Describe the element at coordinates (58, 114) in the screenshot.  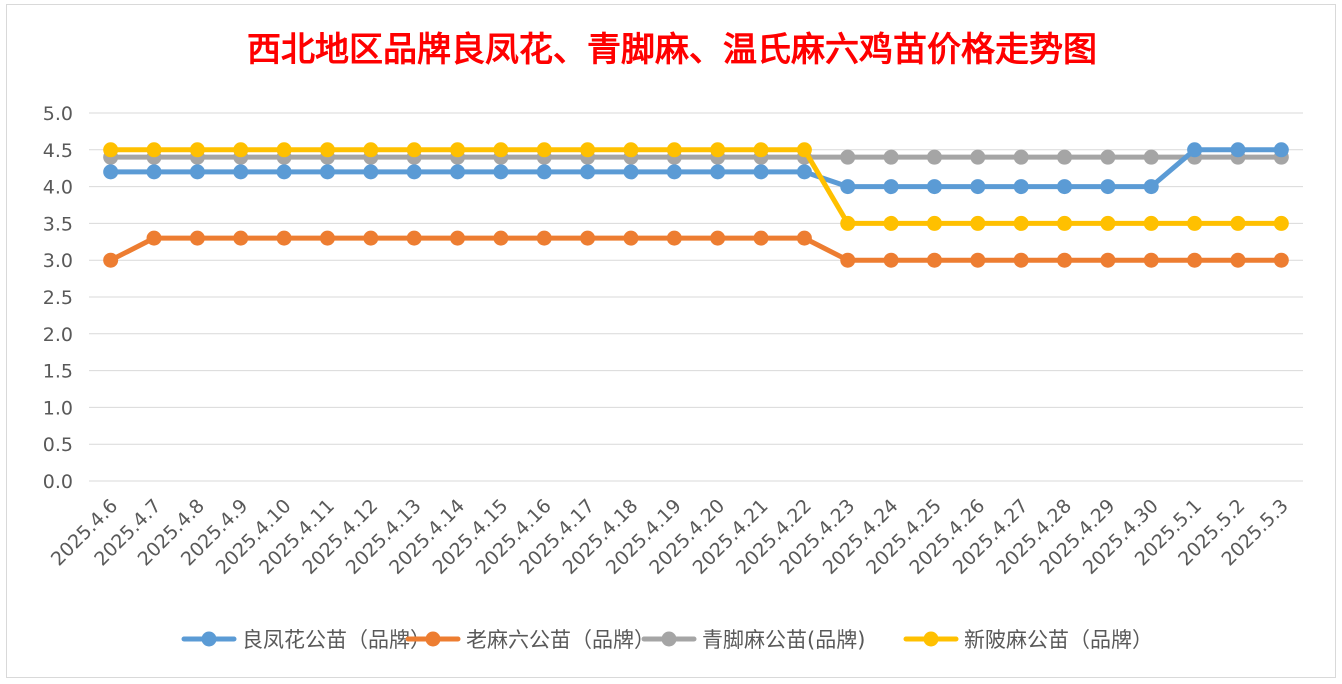
I see `y-tick-label: 5.0` at that location.